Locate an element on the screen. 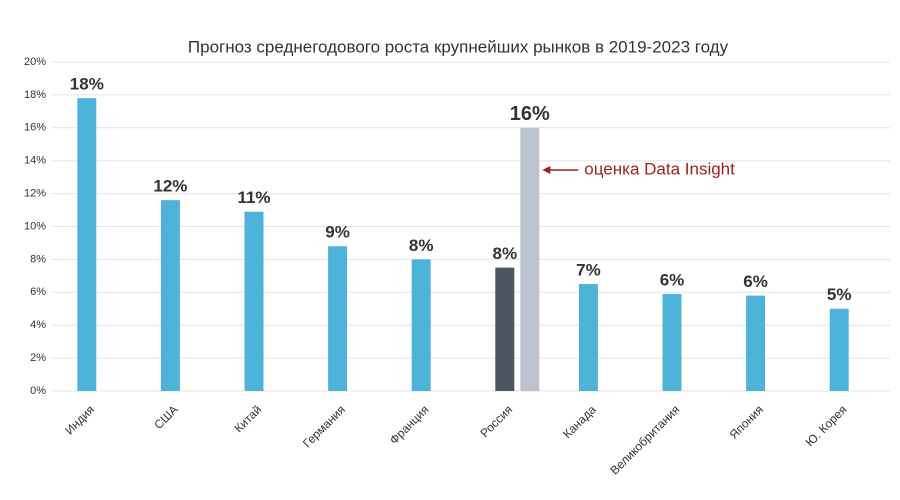 The width and height of the screenshot is (900, 500). x-tick-label: Великобритания is located at coordinates (644, 439).